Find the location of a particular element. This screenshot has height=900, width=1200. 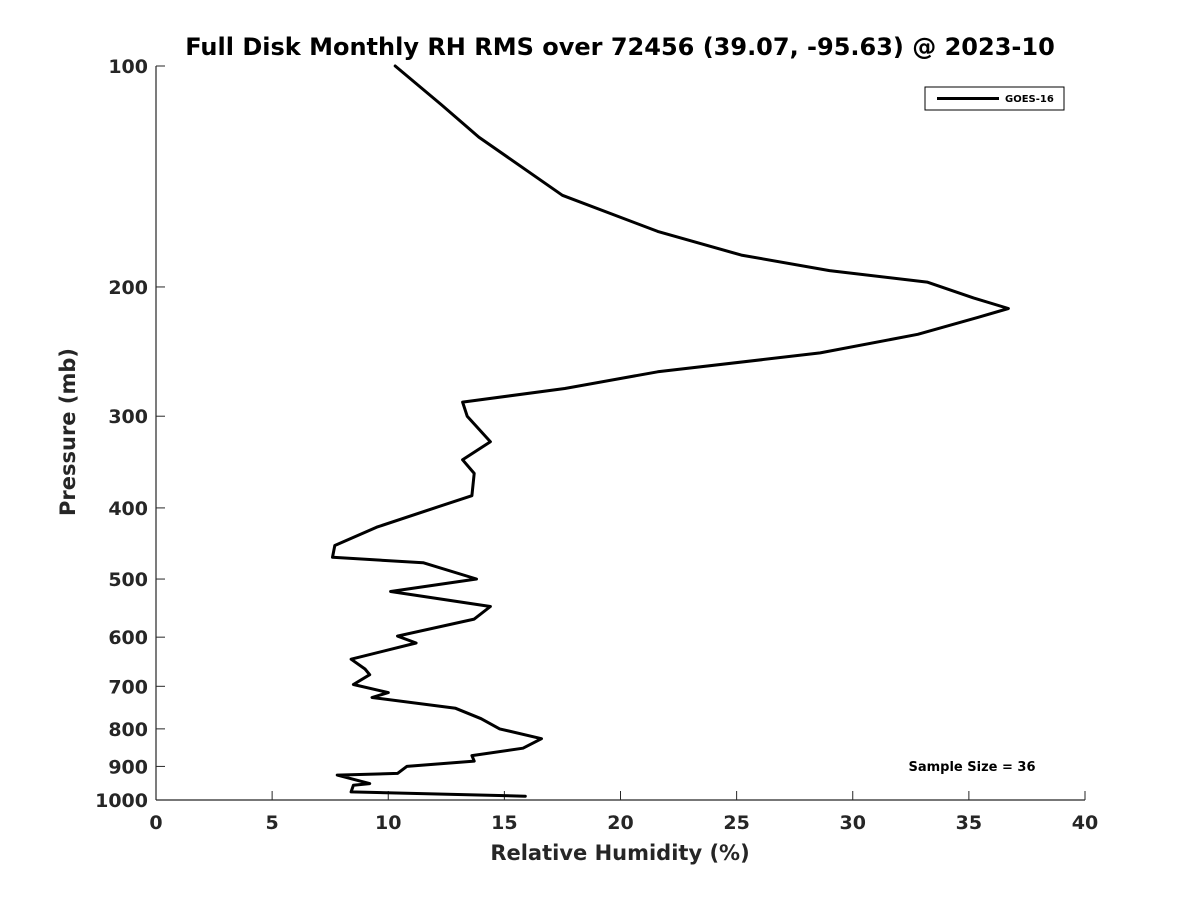

x-tick-label: 20 is located at coordinates (620, 823).